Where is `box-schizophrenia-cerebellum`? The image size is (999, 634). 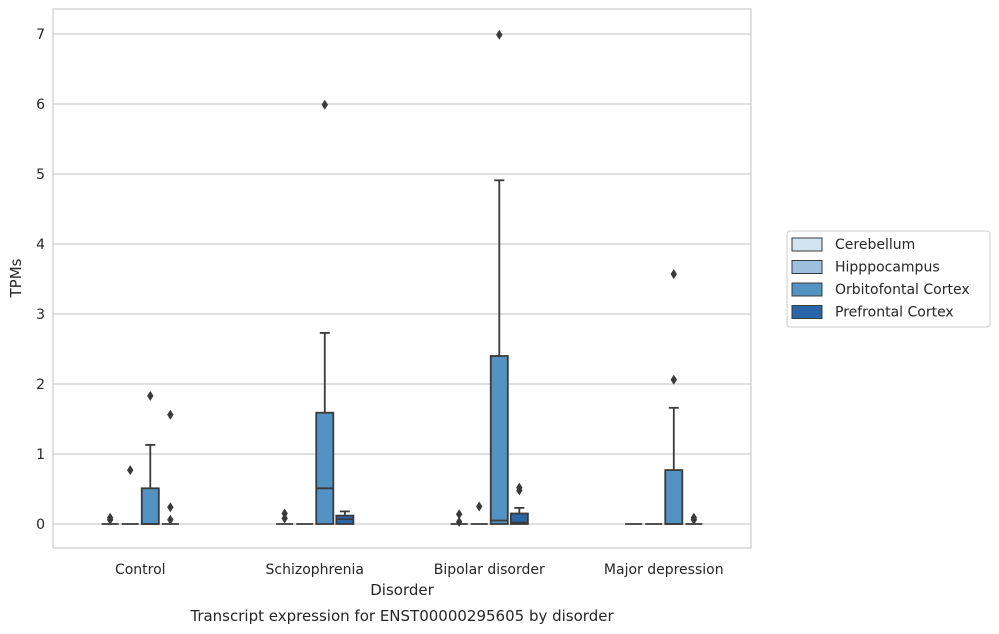 box-schizophrenia-cerebellum is located at coordinates (285, 516).